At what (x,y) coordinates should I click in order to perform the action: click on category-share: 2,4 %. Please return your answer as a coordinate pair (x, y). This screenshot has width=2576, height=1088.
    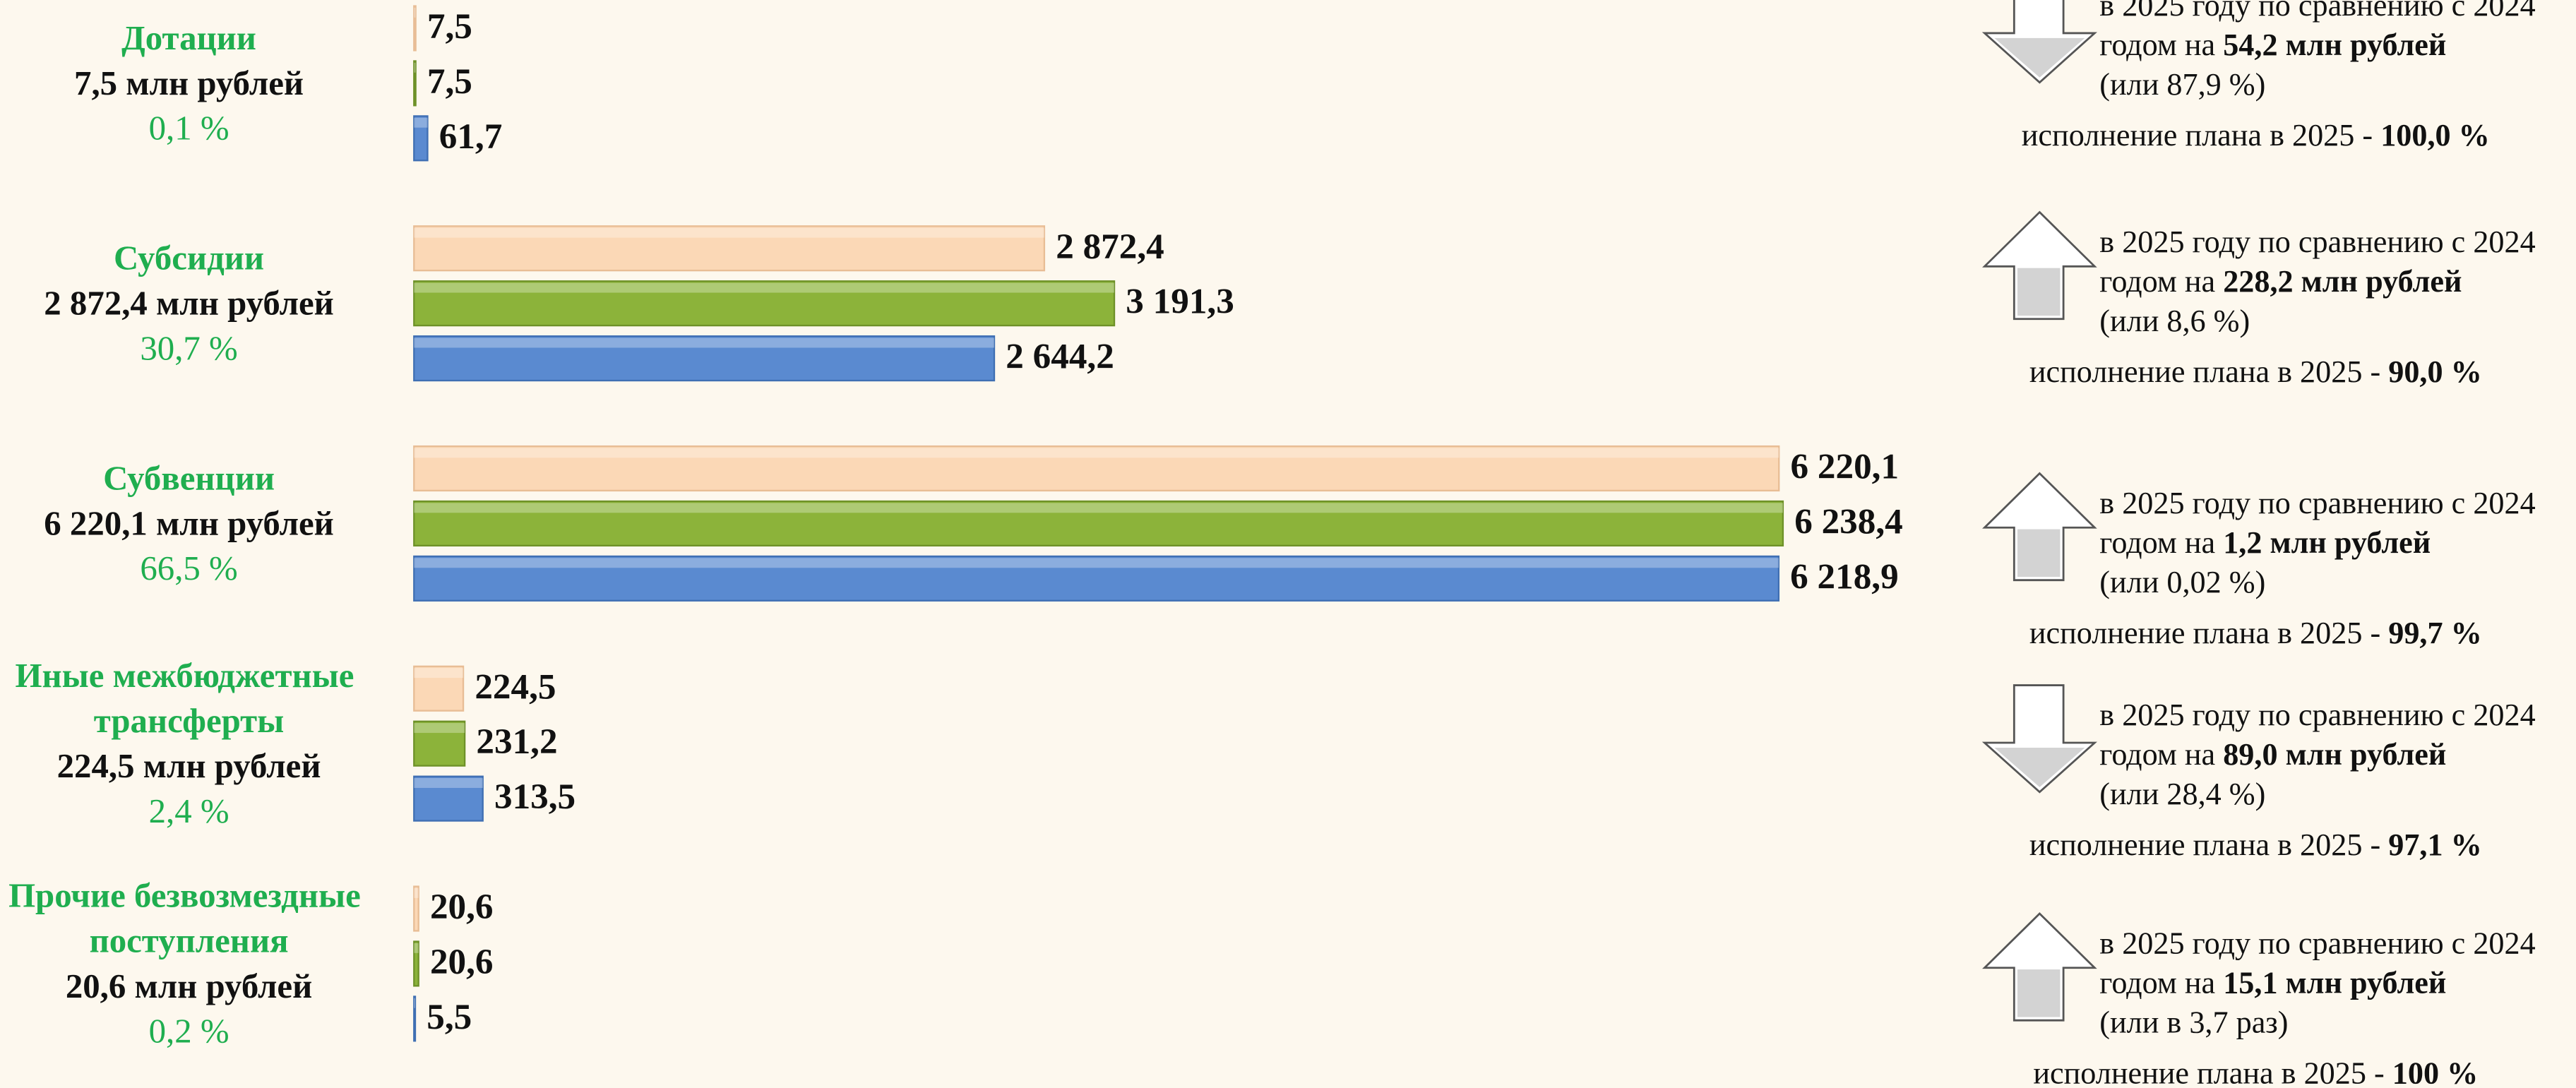
    Looking at the image, I should click on (189, 810).